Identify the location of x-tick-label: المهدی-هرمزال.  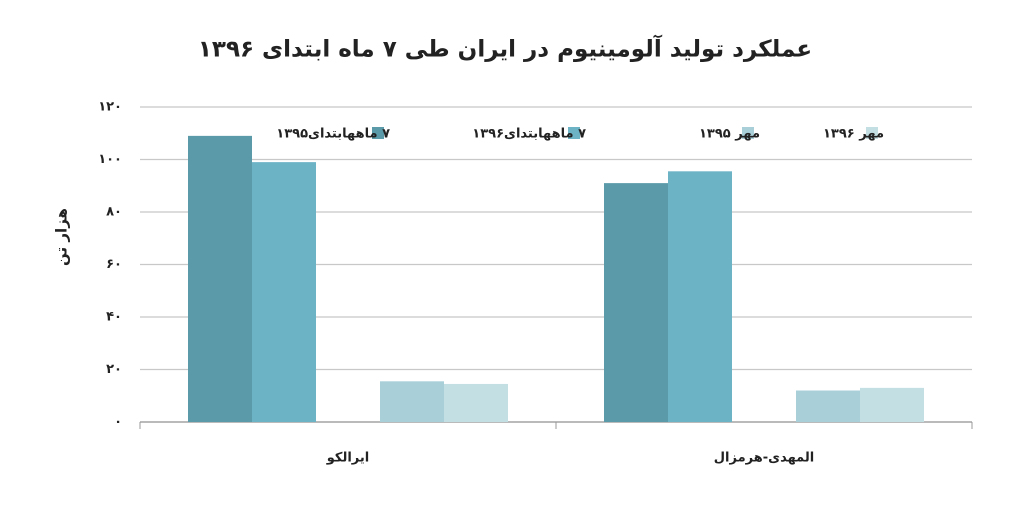
(764, 458).